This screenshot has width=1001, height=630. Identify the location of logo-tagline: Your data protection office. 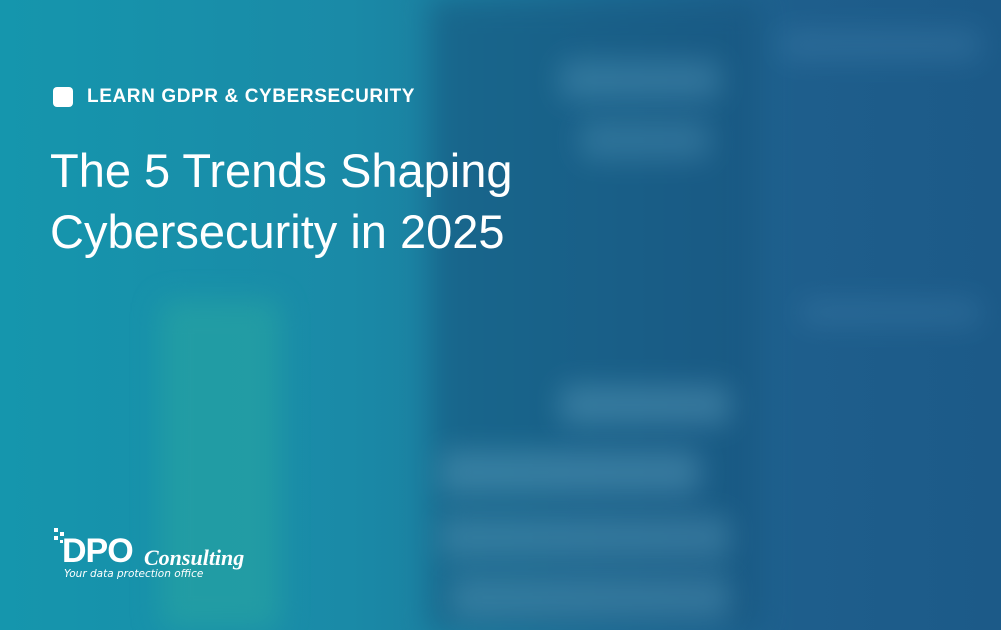
(134, 574).